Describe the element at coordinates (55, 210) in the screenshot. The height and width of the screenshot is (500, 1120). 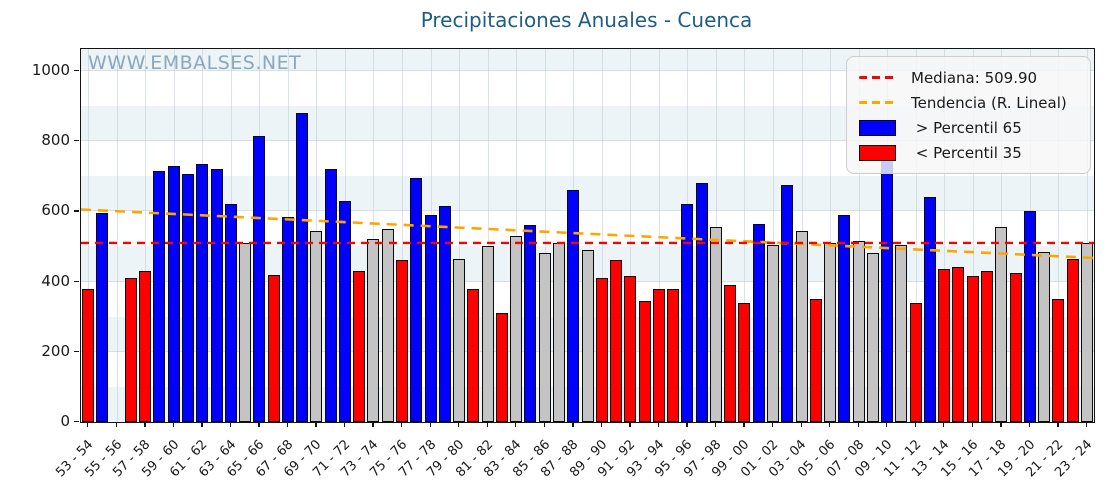
I see `y-tick-label: 600` at that location.